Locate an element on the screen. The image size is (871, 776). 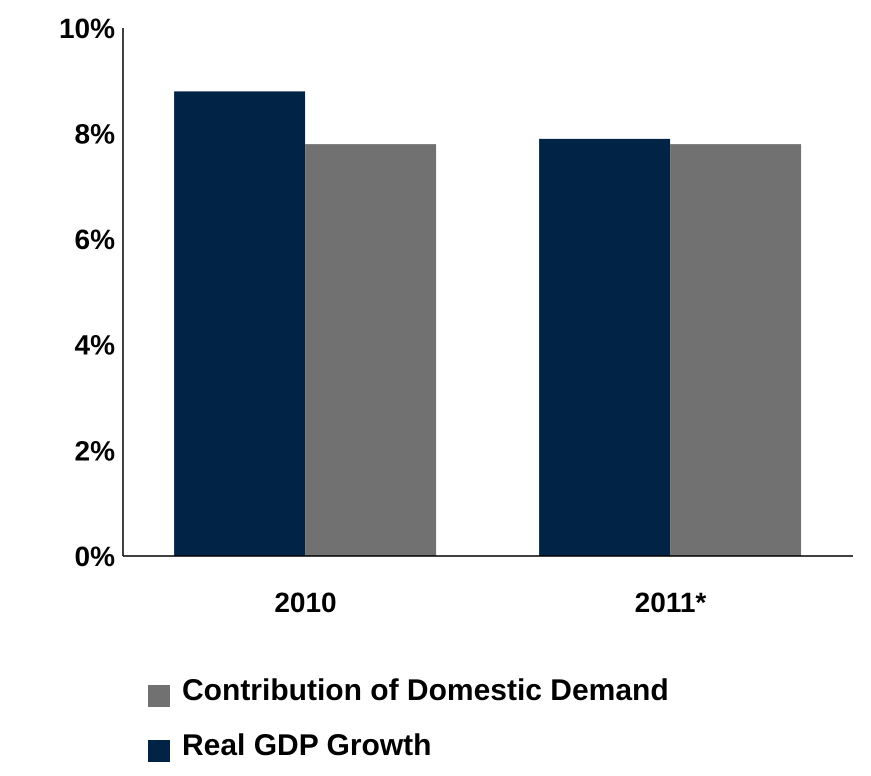
y-tick-label: 8% is located at coordinates (95, 134).